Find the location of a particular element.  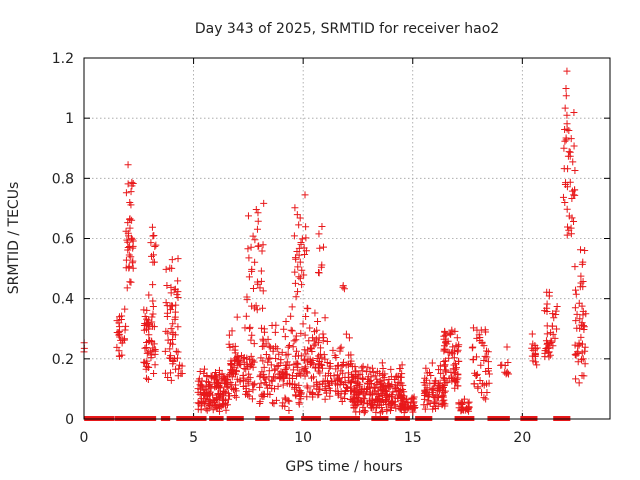

y-tick-label: 0.6 is located at coordinates (63, 240).